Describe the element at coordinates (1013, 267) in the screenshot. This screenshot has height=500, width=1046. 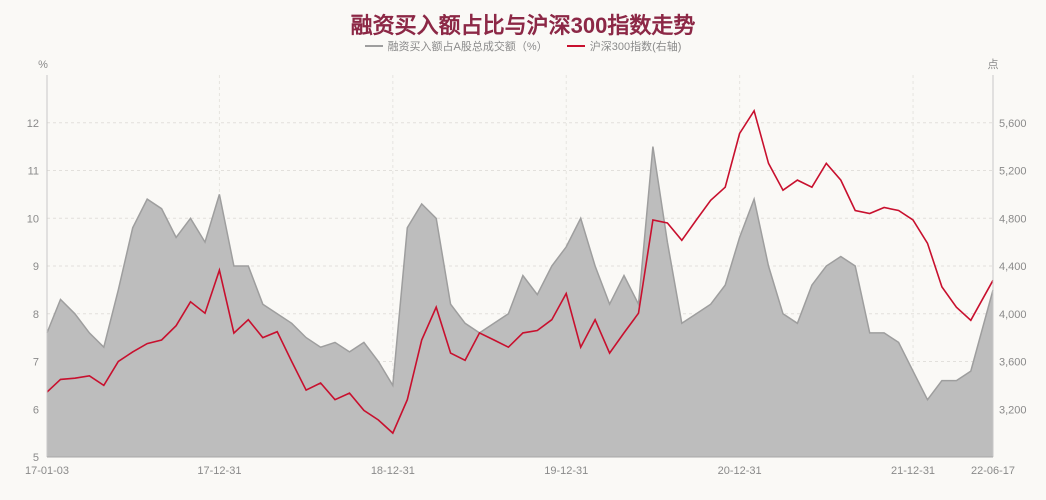
I see `right-axis-tick-label: 4,400` at that location.